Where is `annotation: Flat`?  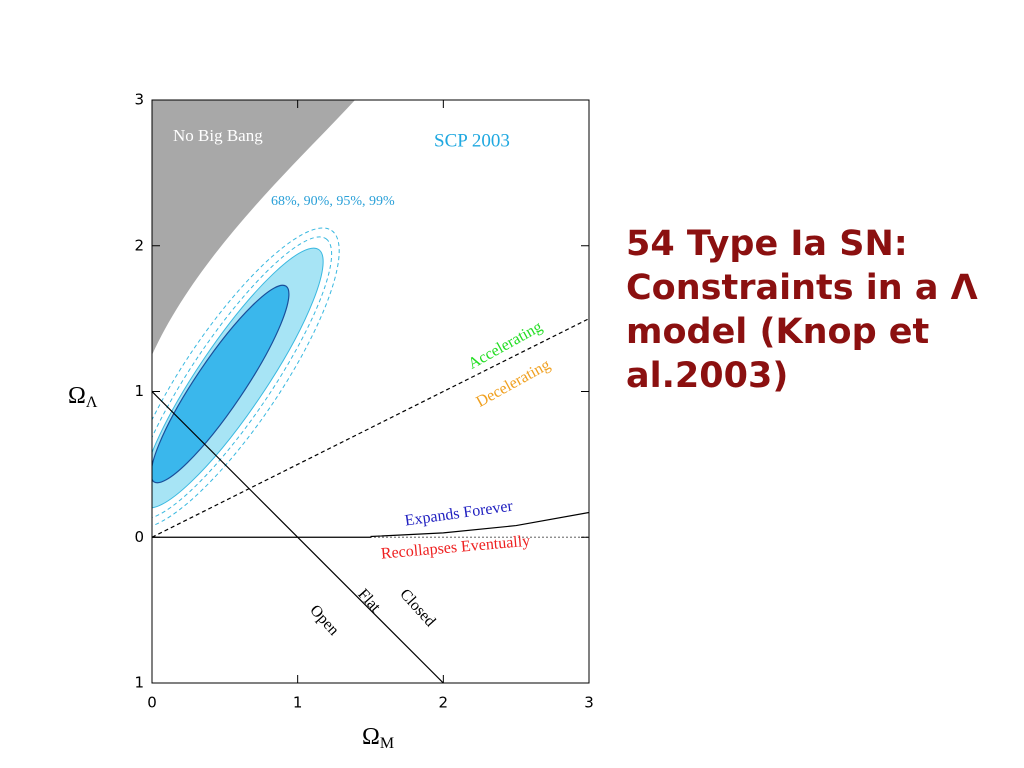
annotation: Flat is located at coordinates (369, 601).